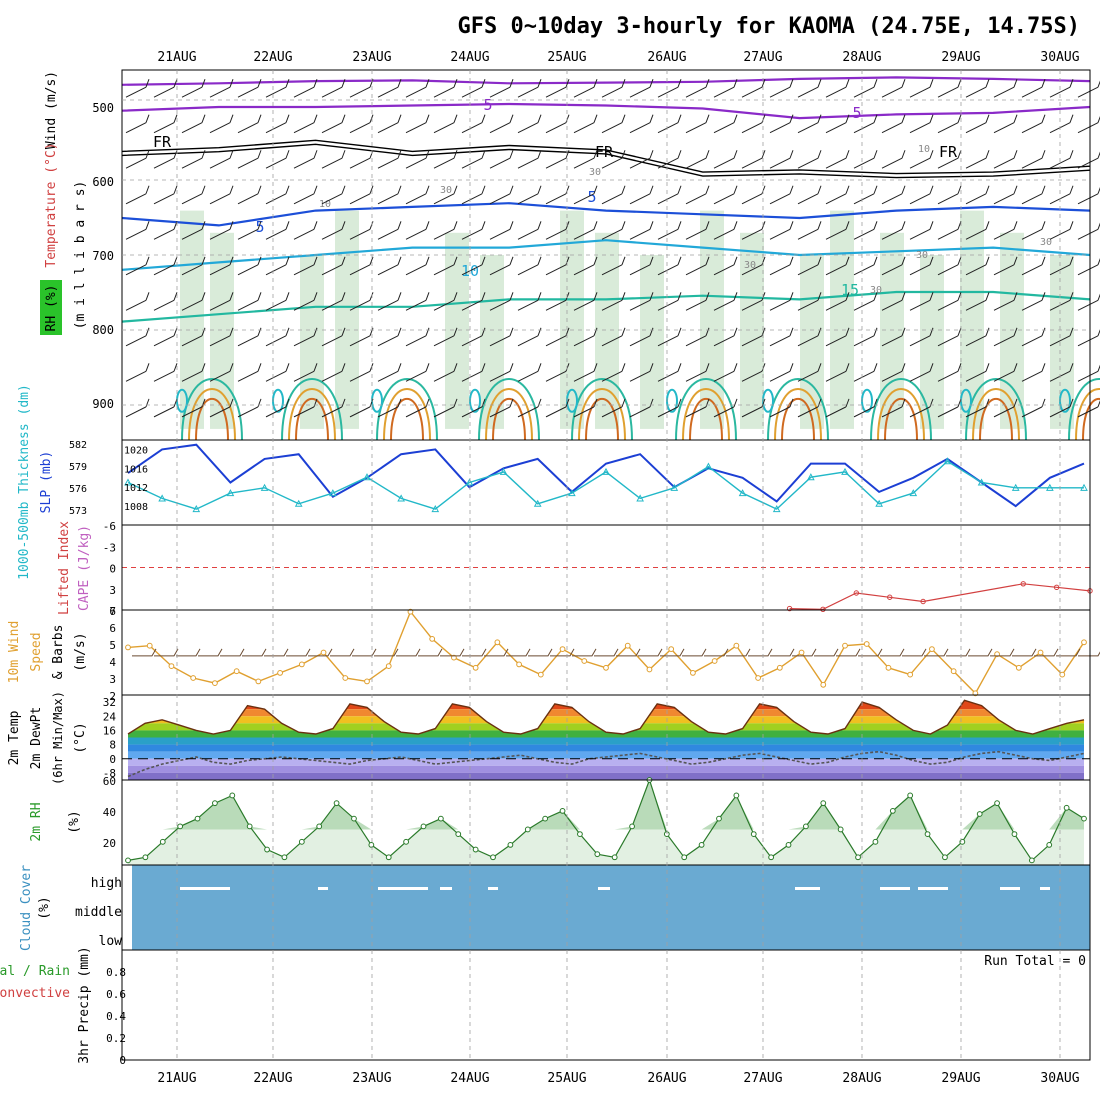  I want to click on axis-title-thickness: 1000-500mb Thickness (dm), so click(24, 482).